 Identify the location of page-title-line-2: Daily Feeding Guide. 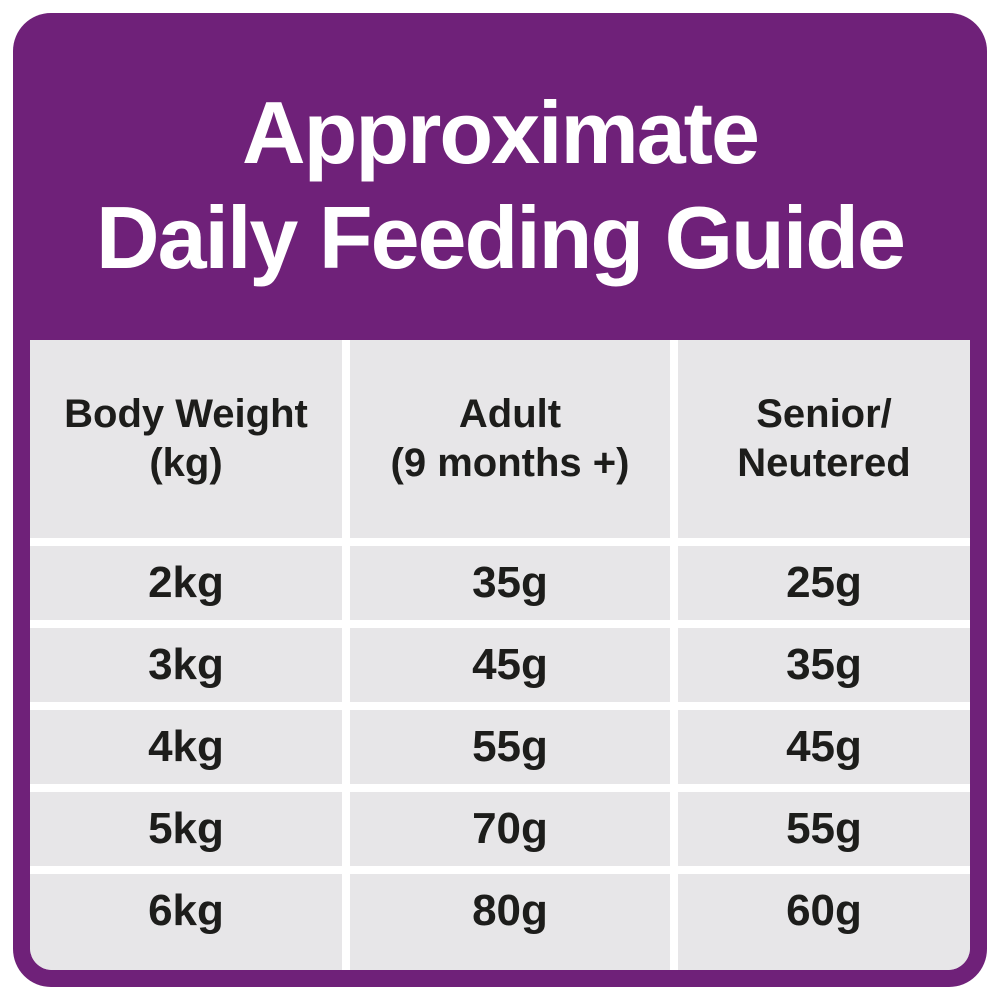
(501, 237).